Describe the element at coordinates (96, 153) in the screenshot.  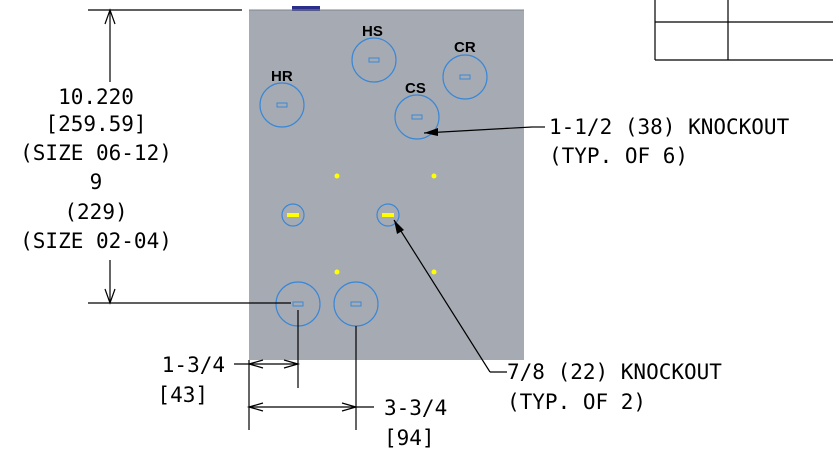
I see `height-dim-size-large: (SIZE 06-12)` at that location.